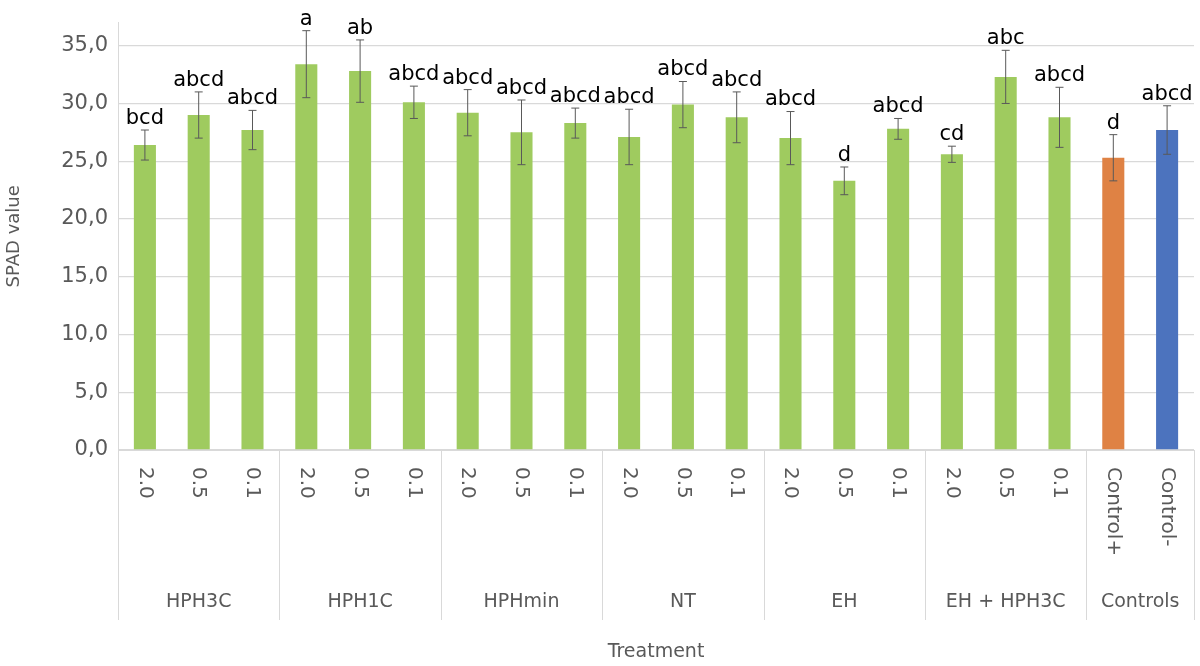  What do you see at coordinates (1005, 37) in the screenshot?
I see `data-label: abc` at bounding box center [1005, 37].